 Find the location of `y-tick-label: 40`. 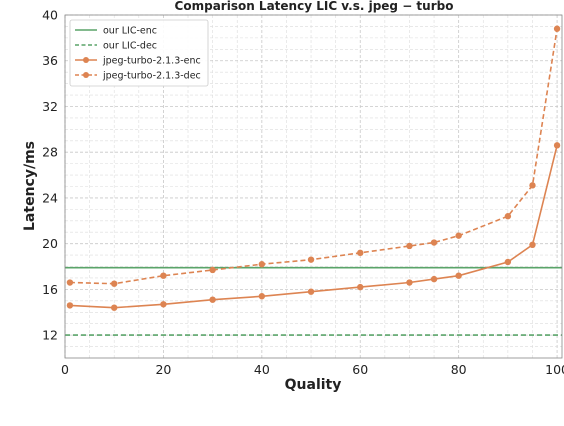

y-tick-label: 40 is located at coordinates (50, 15).